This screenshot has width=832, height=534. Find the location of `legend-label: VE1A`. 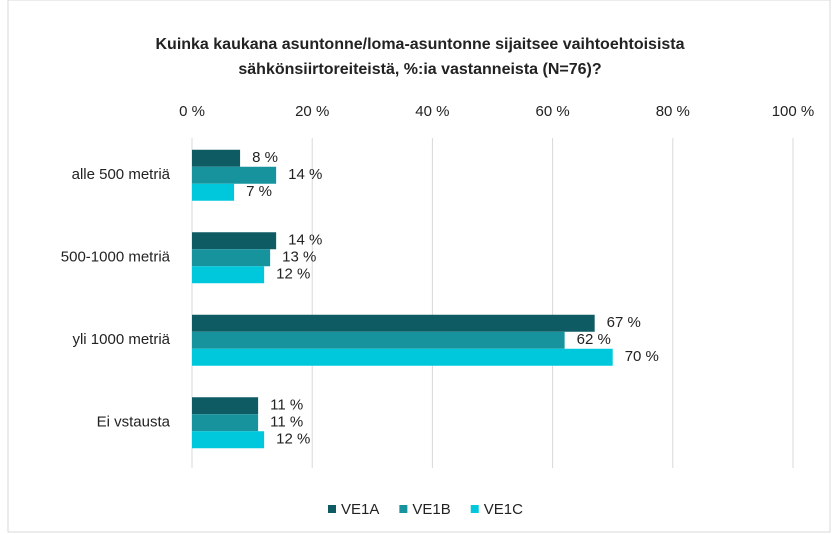

legend-label: VE1A is located at coordinates (360, 509).